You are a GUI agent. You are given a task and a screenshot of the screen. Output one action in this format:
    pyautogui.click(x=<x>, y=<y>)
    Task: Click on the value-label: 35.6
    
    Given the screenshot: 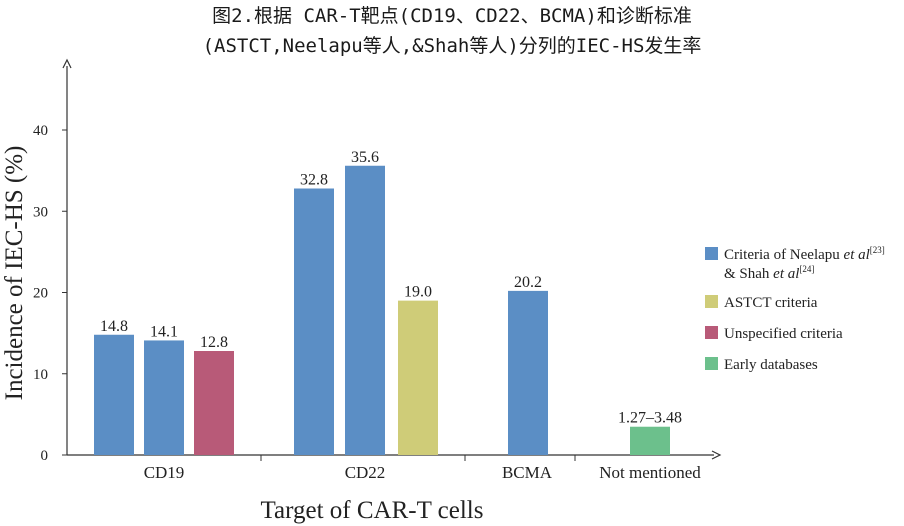 What is the action you would take?
    pyautogui.click(x=365, y=157)
    